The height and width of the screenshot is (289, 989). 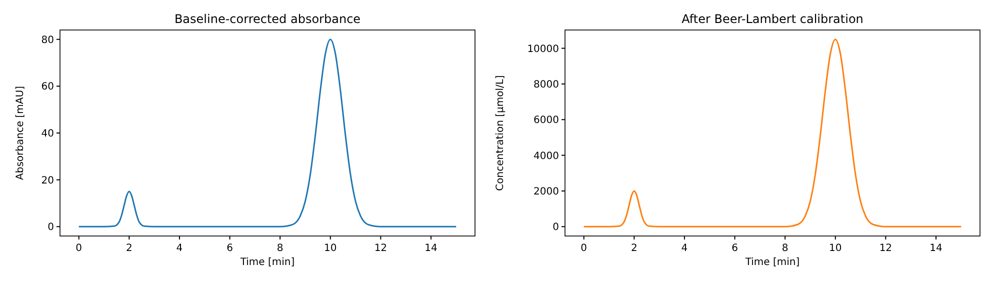 I want to click on y-tick-label: 40, so click(x=47, y=134).